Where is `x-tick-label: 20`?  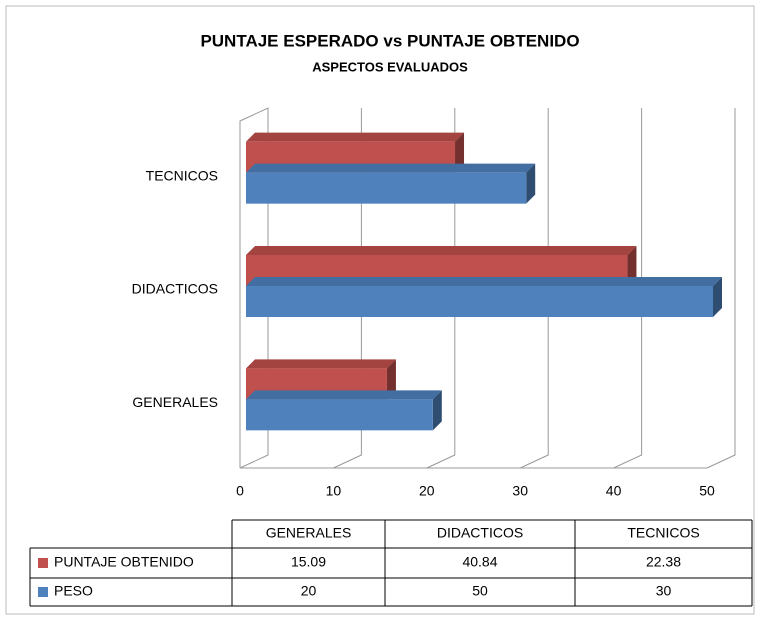 x-tick-label: 20 is located at coordinates (427, 491).